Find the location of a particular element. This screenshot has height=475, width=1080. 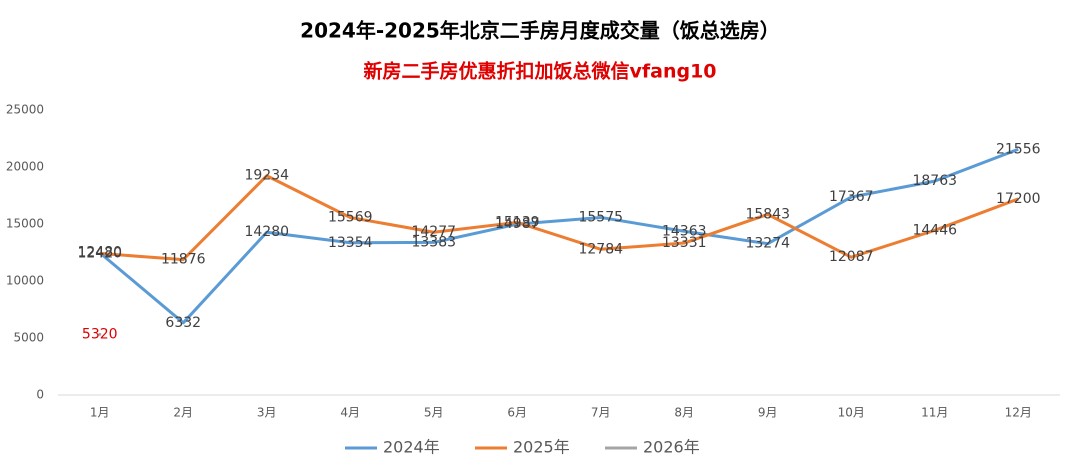

x-tick-label: 1月 is located at coordinates (100, 413).